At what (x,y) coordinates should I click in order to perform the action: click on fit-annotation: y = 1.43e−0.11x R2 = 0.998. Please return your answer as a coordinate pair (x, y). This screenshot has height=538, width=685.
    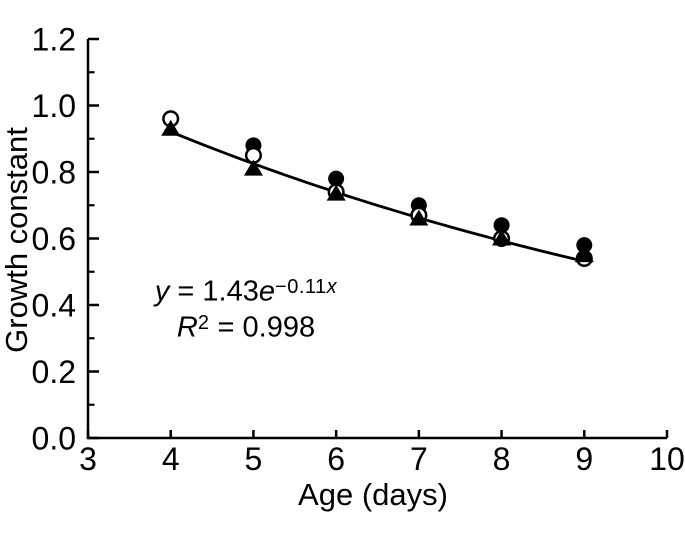
    Looking at the image, I should click on (246, 307).